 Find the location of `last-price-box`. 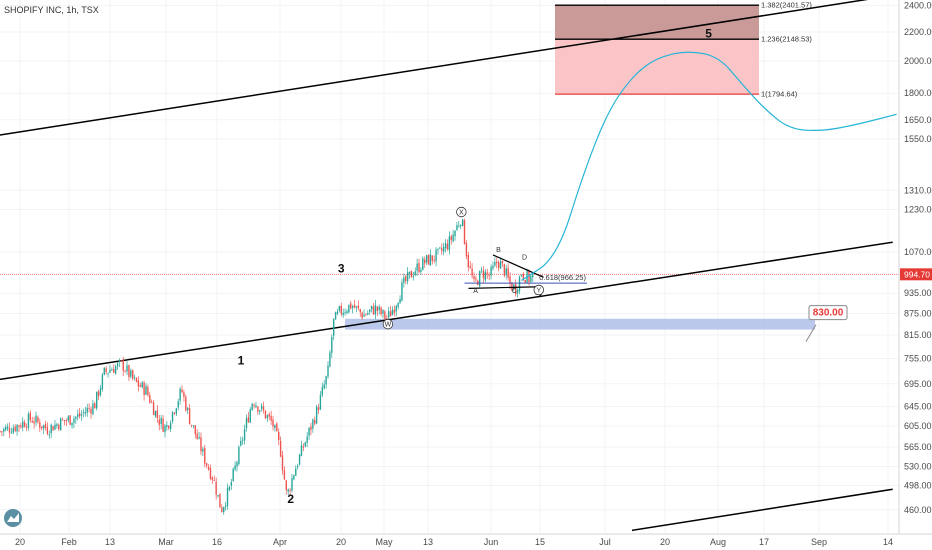

last-price-box is located at coordinates (916, 274).